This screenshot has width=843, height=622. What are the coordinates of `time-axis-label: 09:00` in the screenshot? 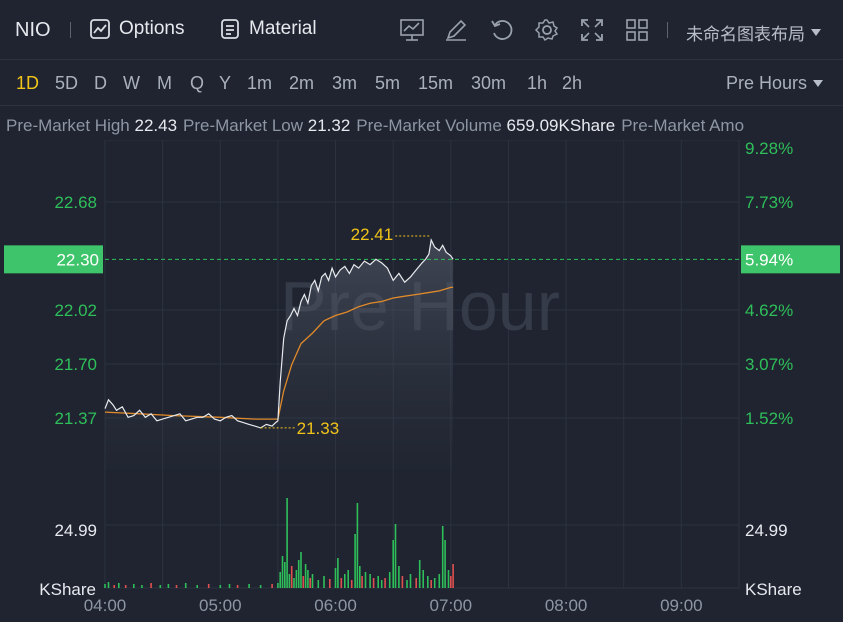 It's located at (681, 605).